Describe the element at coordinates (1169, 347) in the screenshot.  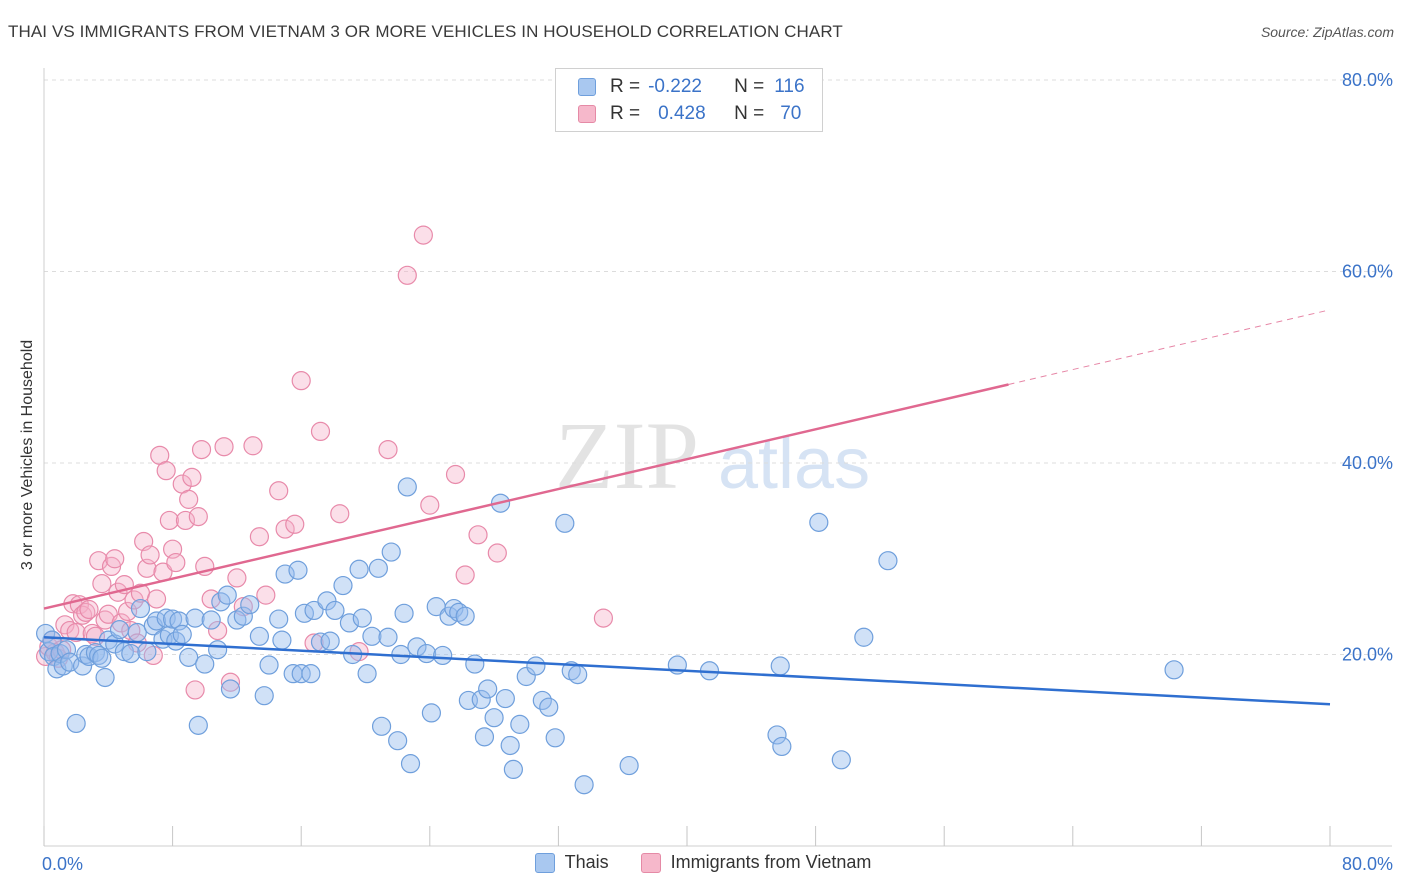
I see `vietnam-trend-extension` at that location.